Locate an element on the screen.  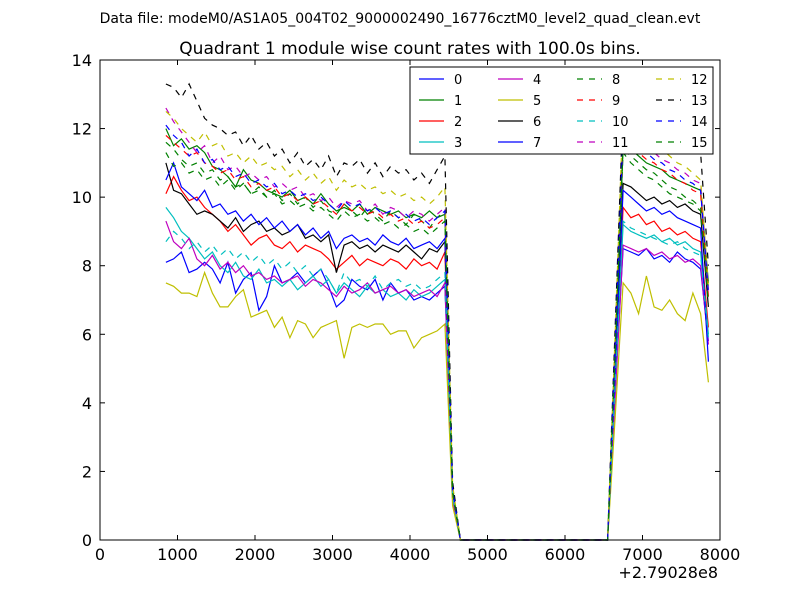
legend-label-8: 8 is located at coordinates (616, 80).